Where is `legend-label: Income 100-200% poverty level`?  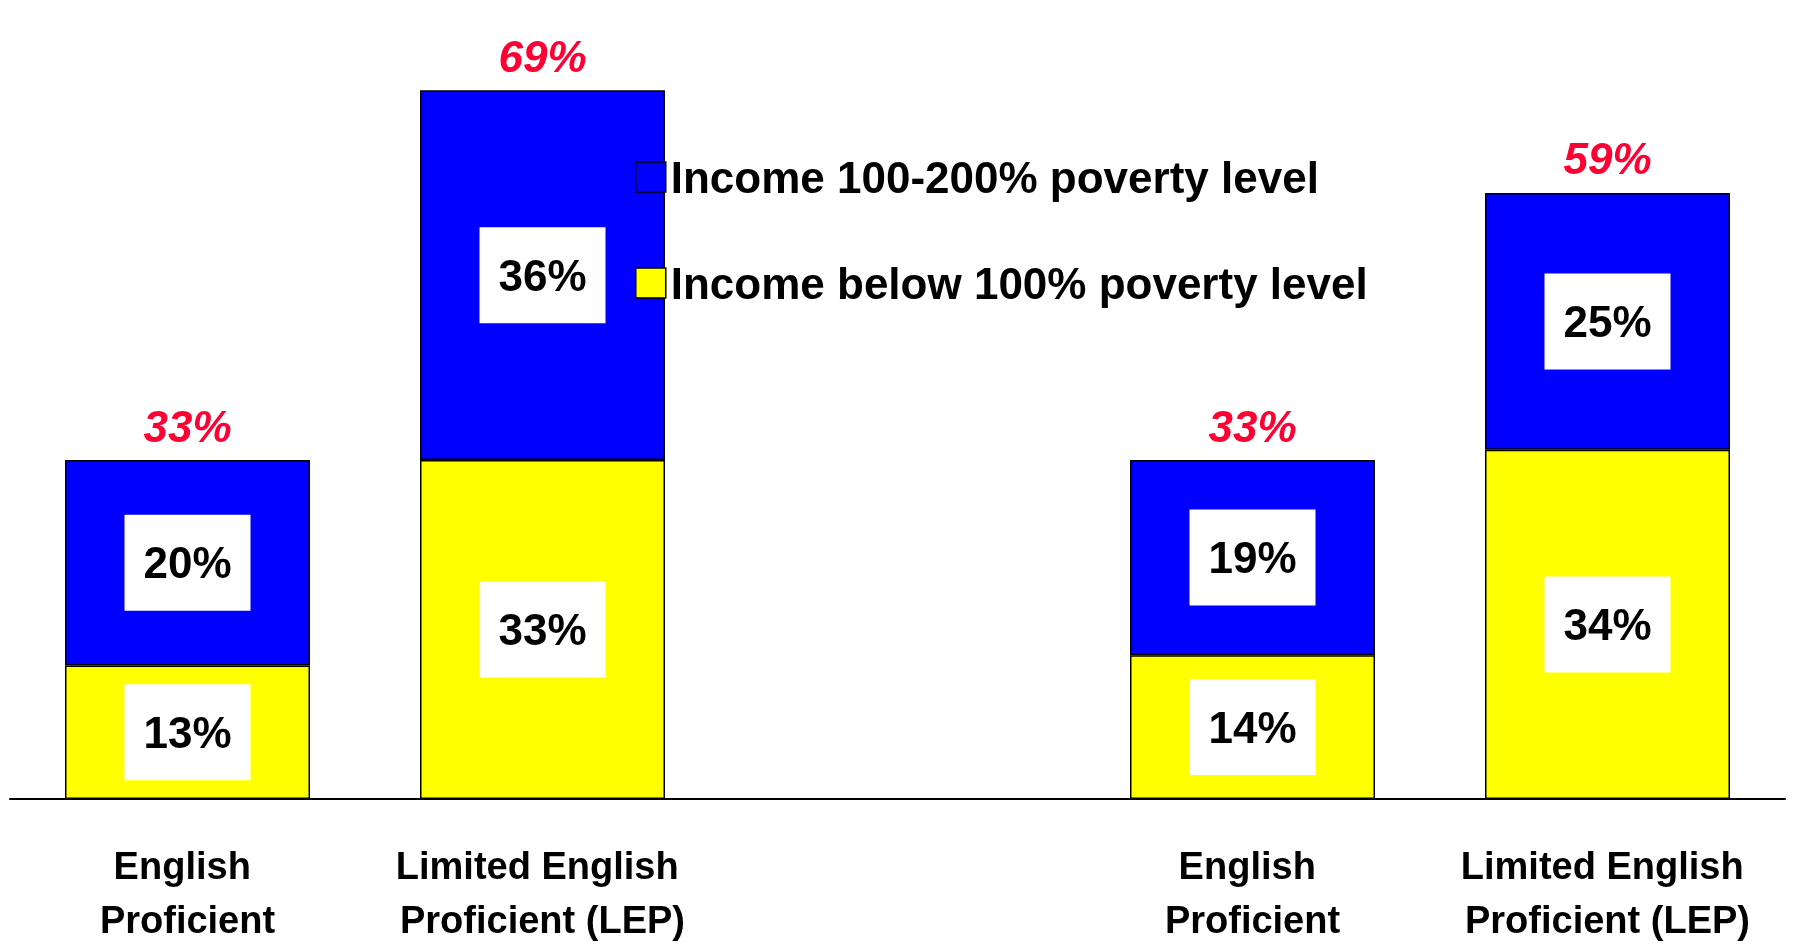 legend-label: Income 100-200% poverty level is located at coordinates (994, 177).